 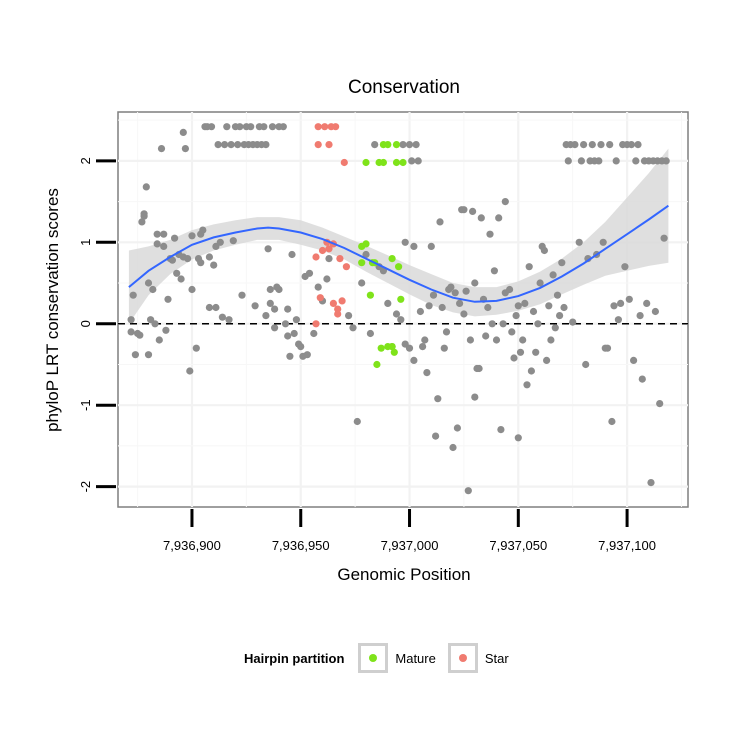 What do you see at coordinates (415, 658) in the screenshot?
I see `legend-label-mature: Mature` at bounding box center [415, 658].